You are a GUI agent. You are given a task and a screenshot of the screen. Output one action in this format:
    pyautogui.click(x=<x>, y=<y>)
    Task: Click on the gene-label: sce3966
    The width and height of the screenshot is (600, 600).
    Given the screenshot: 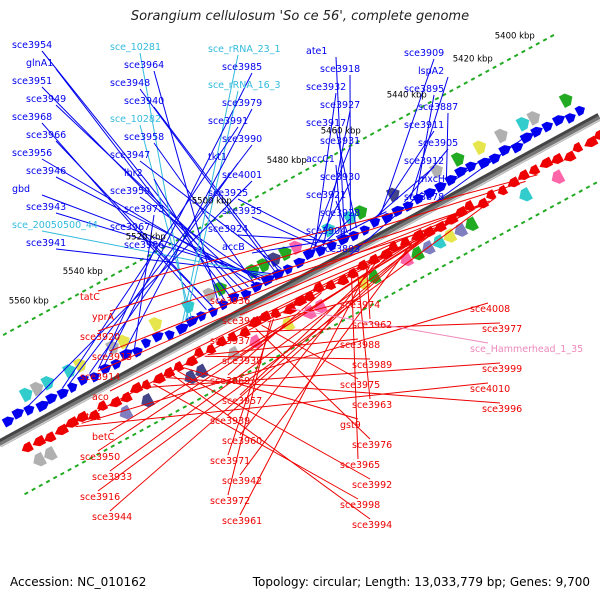 What is the action you would take?
    pyautogui.click(x=46, y=135)
    